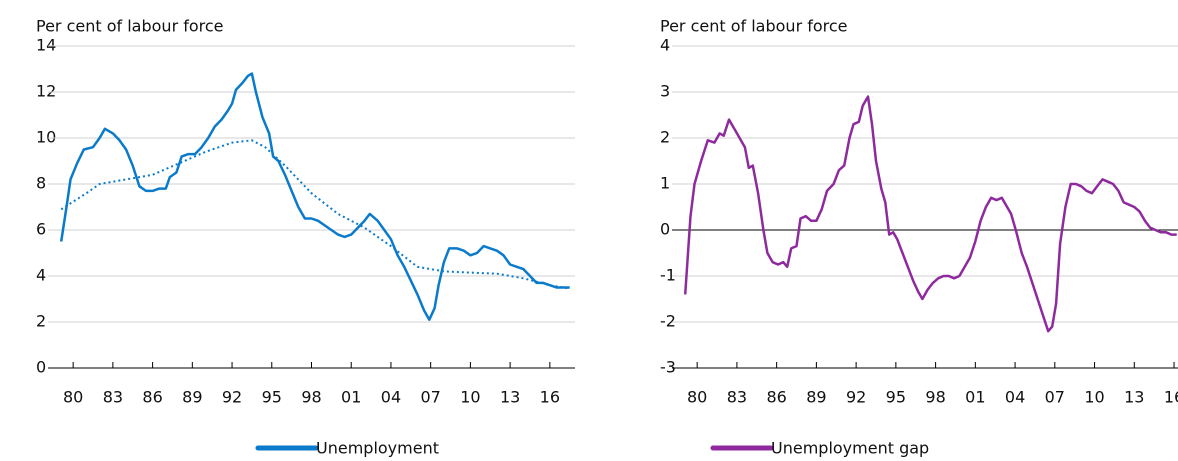  What do you see at coordinates (46, 45) in the screenshot?
I see `y-tick-label: 14` at bounding box center [46, 45].